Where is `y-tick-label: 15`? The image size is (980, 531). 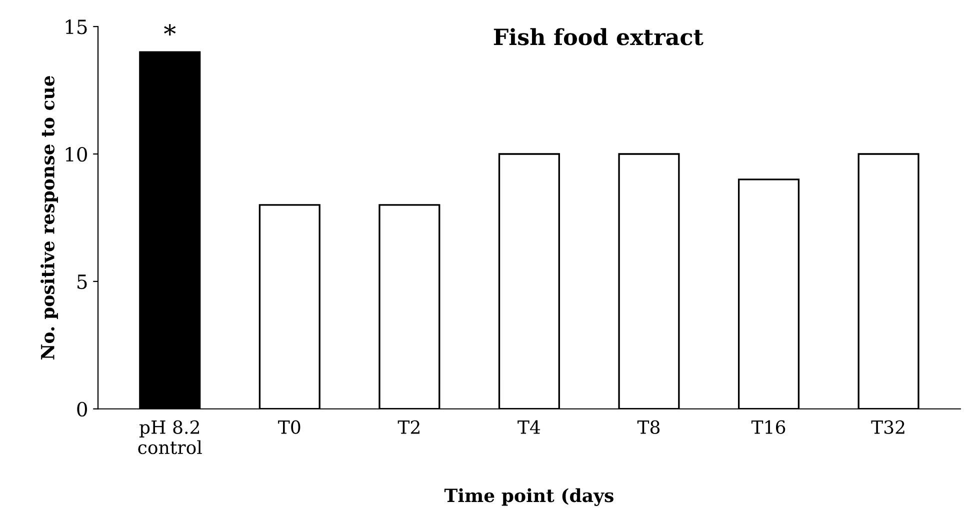 y-tick-label: 15 is located at coordinates (76, 27).